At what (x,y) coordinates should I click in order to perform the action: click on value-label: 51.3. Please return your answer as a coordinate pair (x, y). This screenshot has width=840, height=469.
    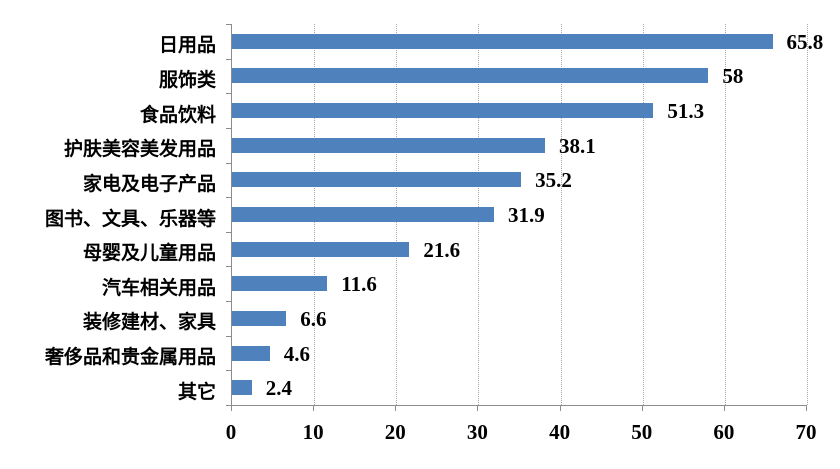
    Looking at the image, I should click on (686, 111).